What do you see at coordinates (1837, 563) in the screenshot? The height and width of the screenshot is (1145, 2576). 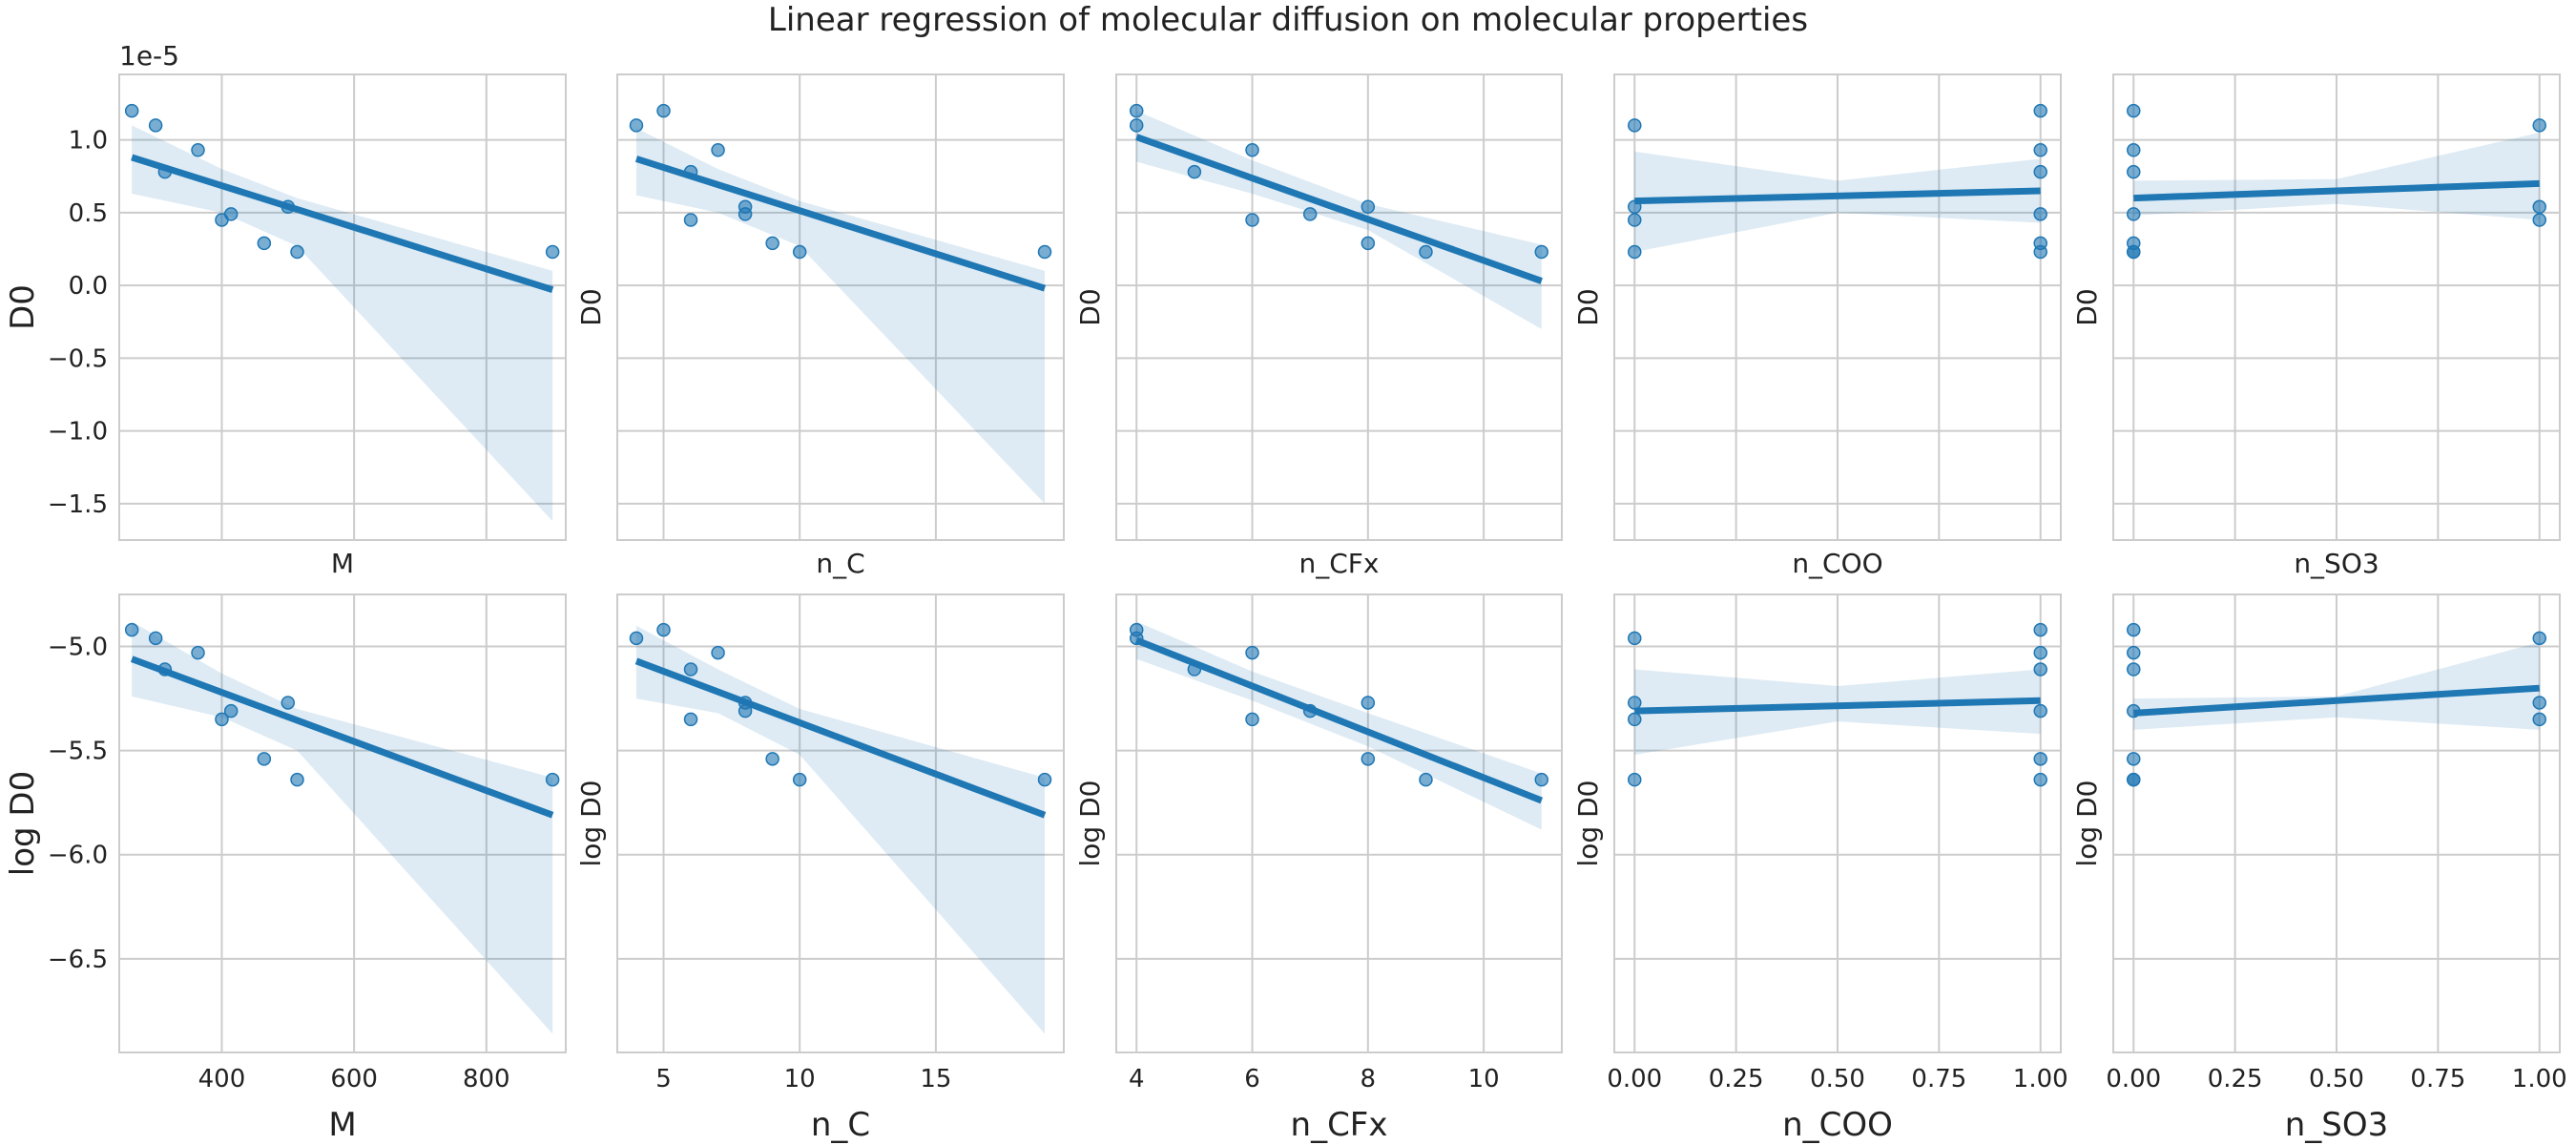 I see `x-axis-label: n_COO` at bounding box center [1837, 563].